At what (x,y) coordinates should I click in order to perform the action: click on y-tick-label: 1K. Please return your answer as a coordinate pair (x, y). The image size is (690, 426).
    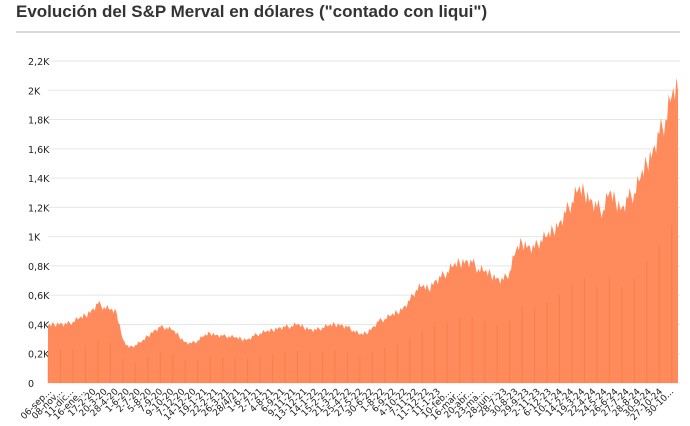
    Looking at the image, I should click on (34, 238).